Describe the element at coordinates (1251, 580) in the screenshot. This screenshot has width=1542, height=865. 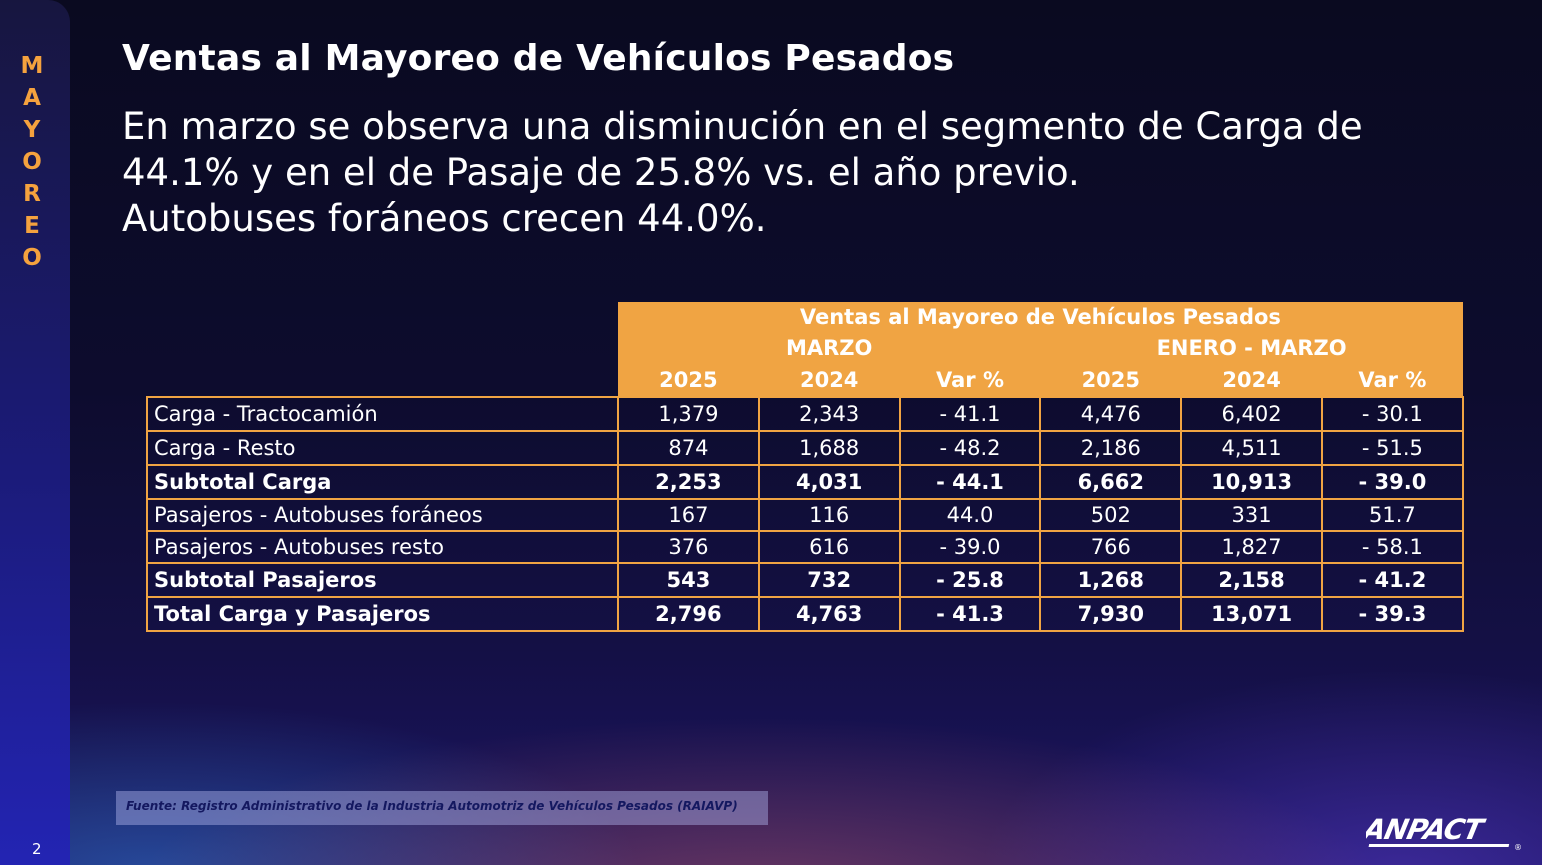
I see `cell: 2,158` at that location.